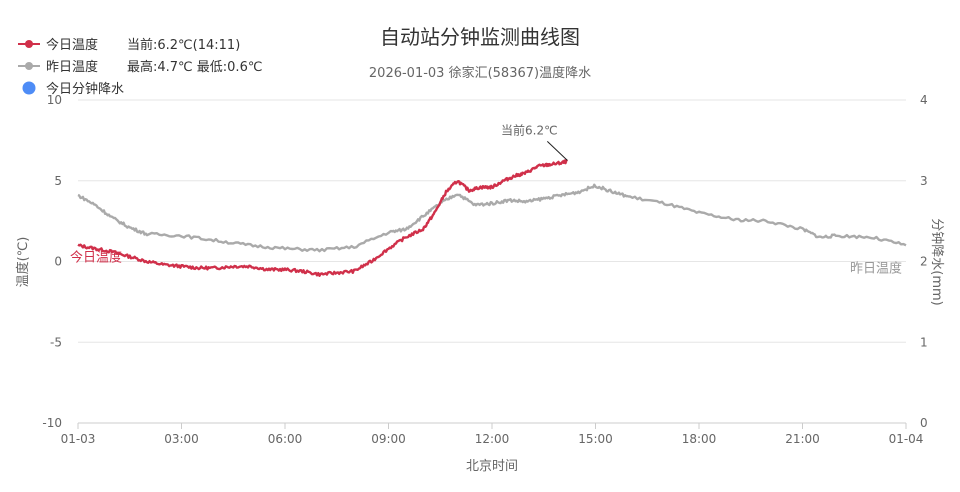  Describe the element at coordinates (480, 73) in the screenshot. I see `chart-subtitle: 2026-01-03 徐家汇(58367)温度降水` at that location.